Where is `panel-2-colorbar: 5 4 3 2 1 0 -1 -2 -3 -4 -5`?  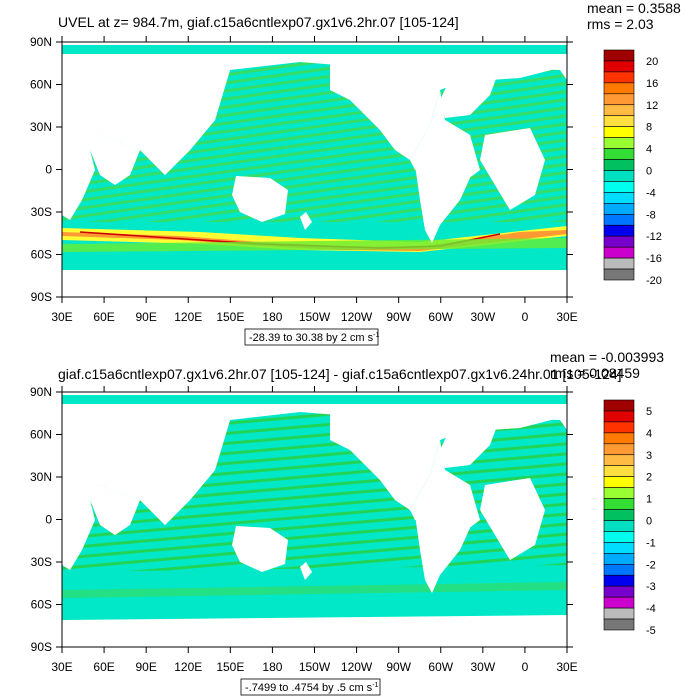 panel-2-colorbar: 5 4 3 2 1 0 -1 -2 -3 -4 -5 is located at coordinates (629, 518).